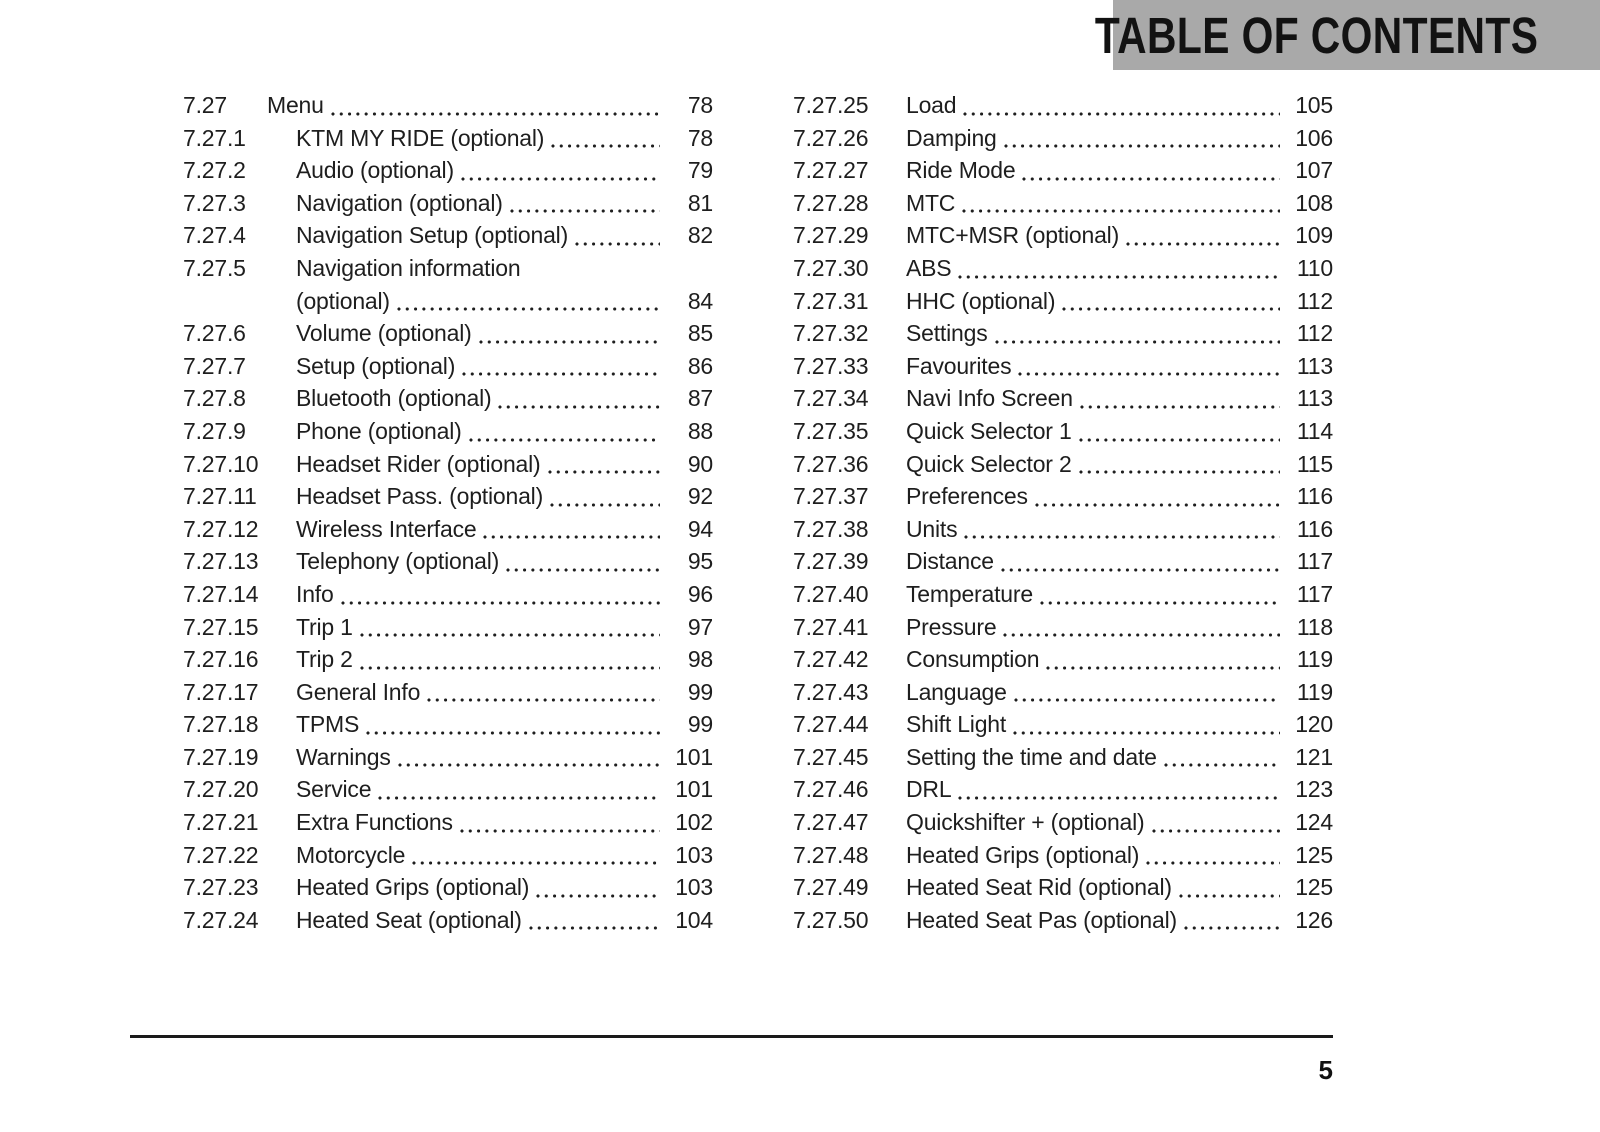 The image size is (1600, 1132). What do you see at coordinates (956, 691) in the screenshot?
I see `toc-entry-title: Language` at bounding box center [956, 691].